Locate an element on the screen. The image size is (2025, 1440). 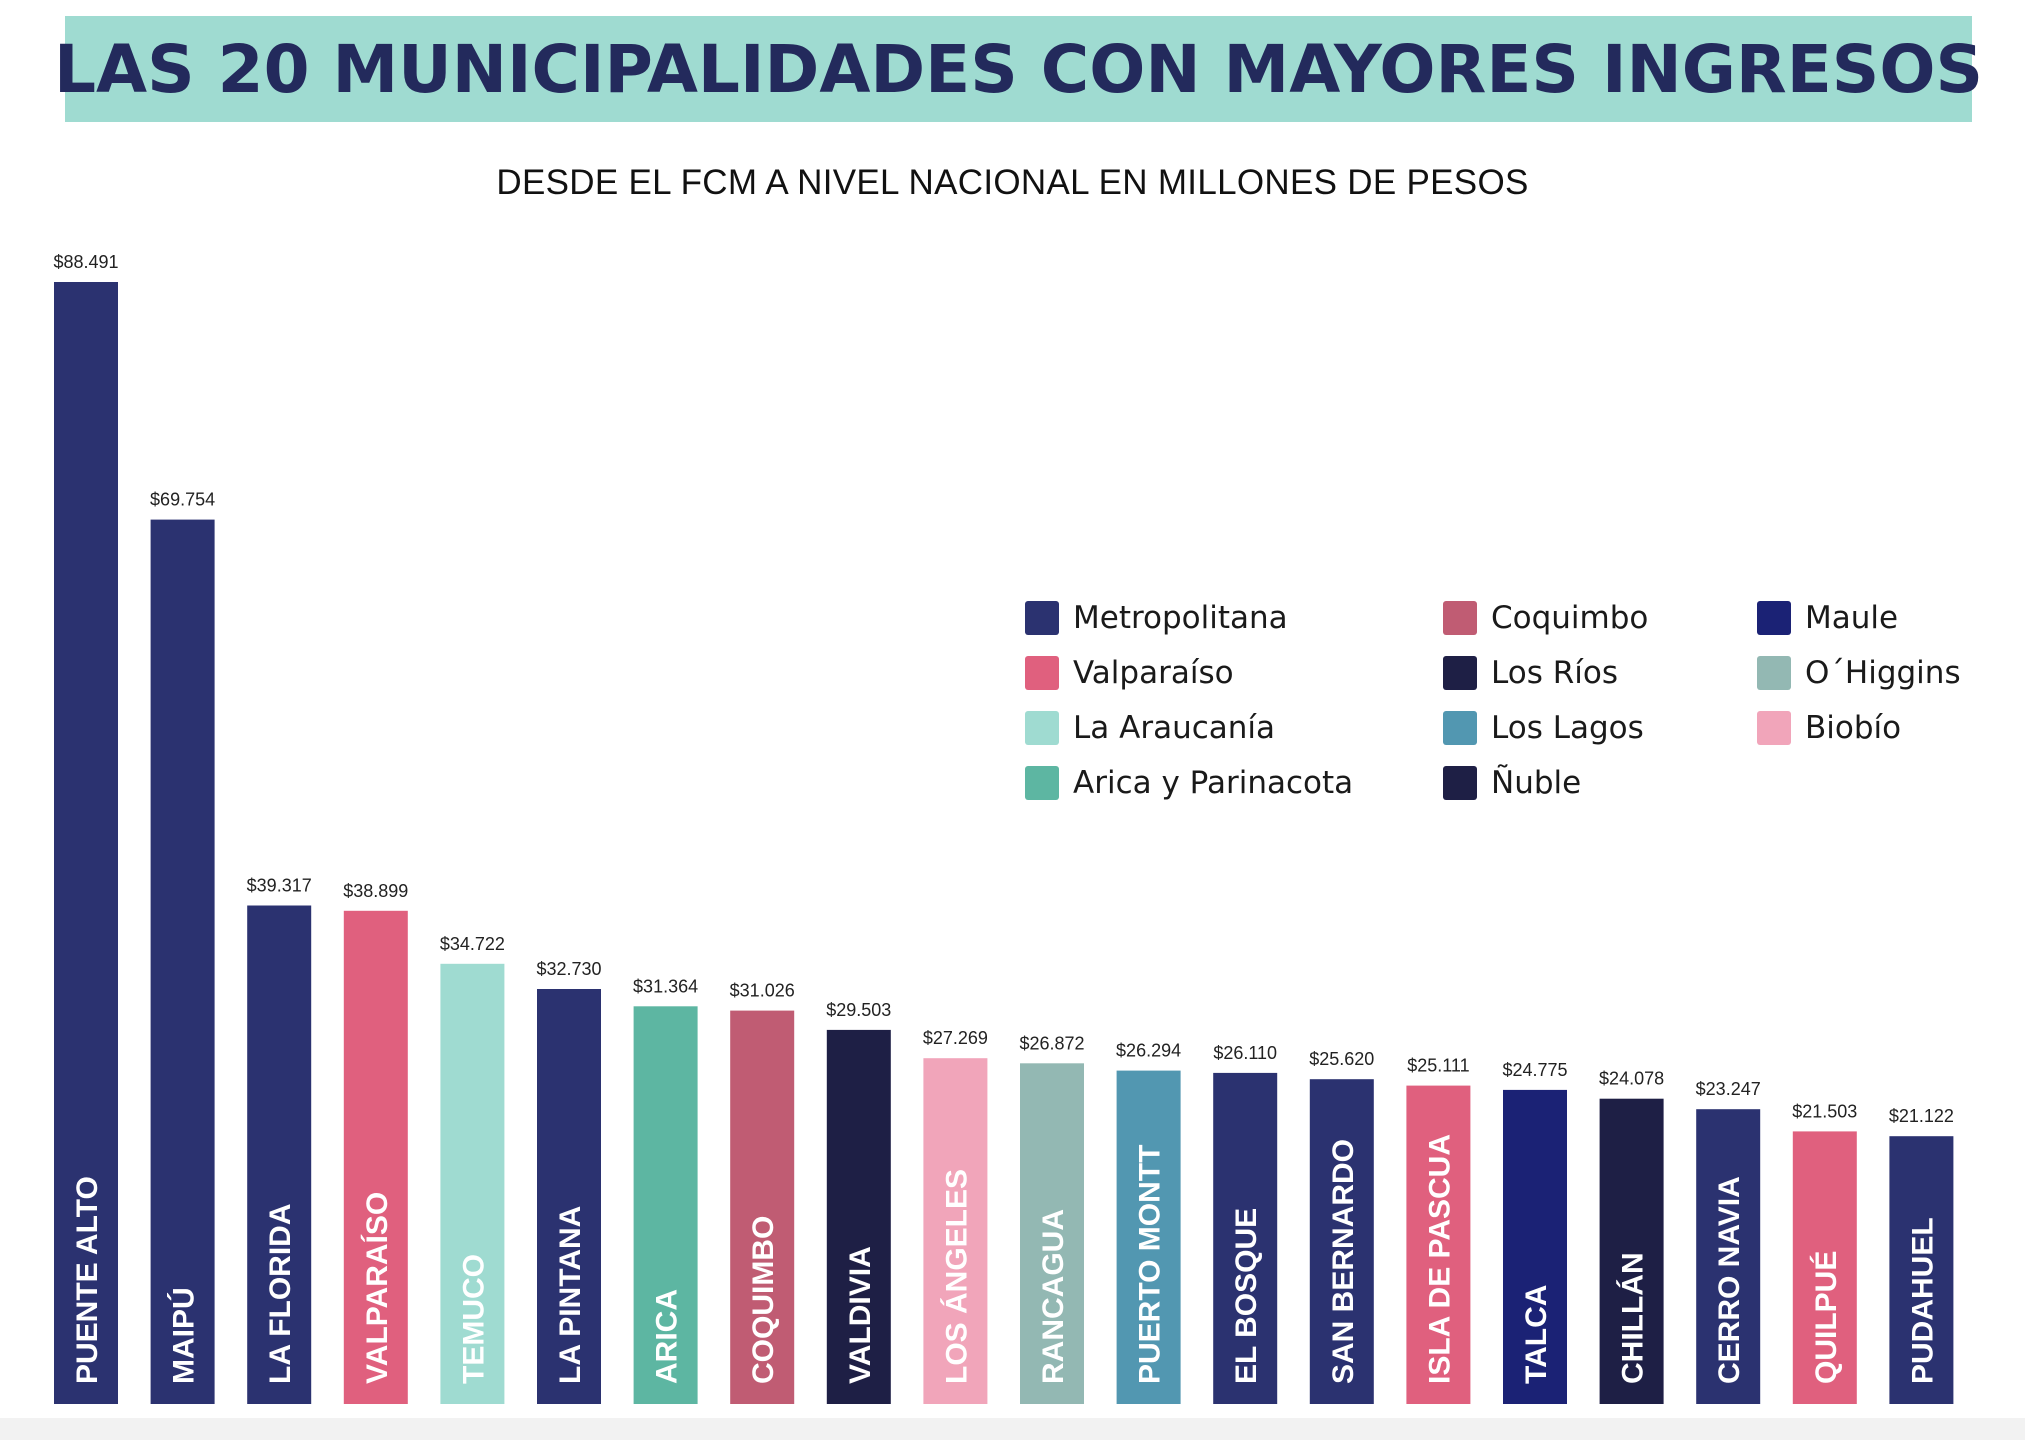
legend-item-maule: Maule is located at coordinates (1827, 618).